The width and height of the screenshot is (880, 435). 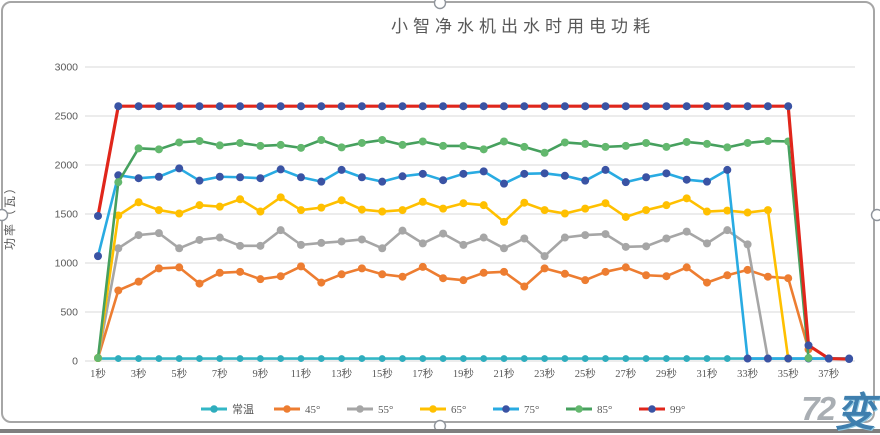 I want to click on x-tick-label: 33秒, so click(x=748, y=373).